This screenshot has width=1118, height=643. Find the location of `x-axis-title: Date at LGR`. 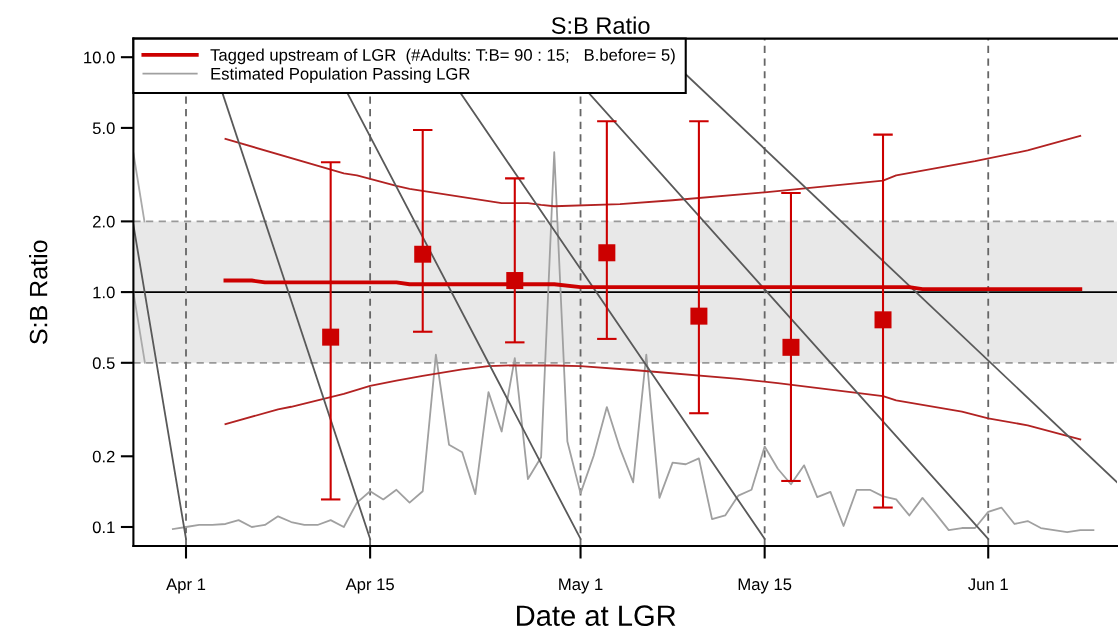

x-axis-title: Date at LGR is located at coordinates (596, 616).